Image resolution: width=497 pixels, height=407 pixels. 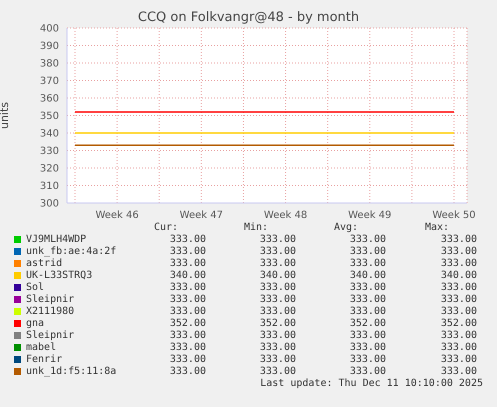 I want to click on x-tick-label: Week 47, so click(x=201, y=216).